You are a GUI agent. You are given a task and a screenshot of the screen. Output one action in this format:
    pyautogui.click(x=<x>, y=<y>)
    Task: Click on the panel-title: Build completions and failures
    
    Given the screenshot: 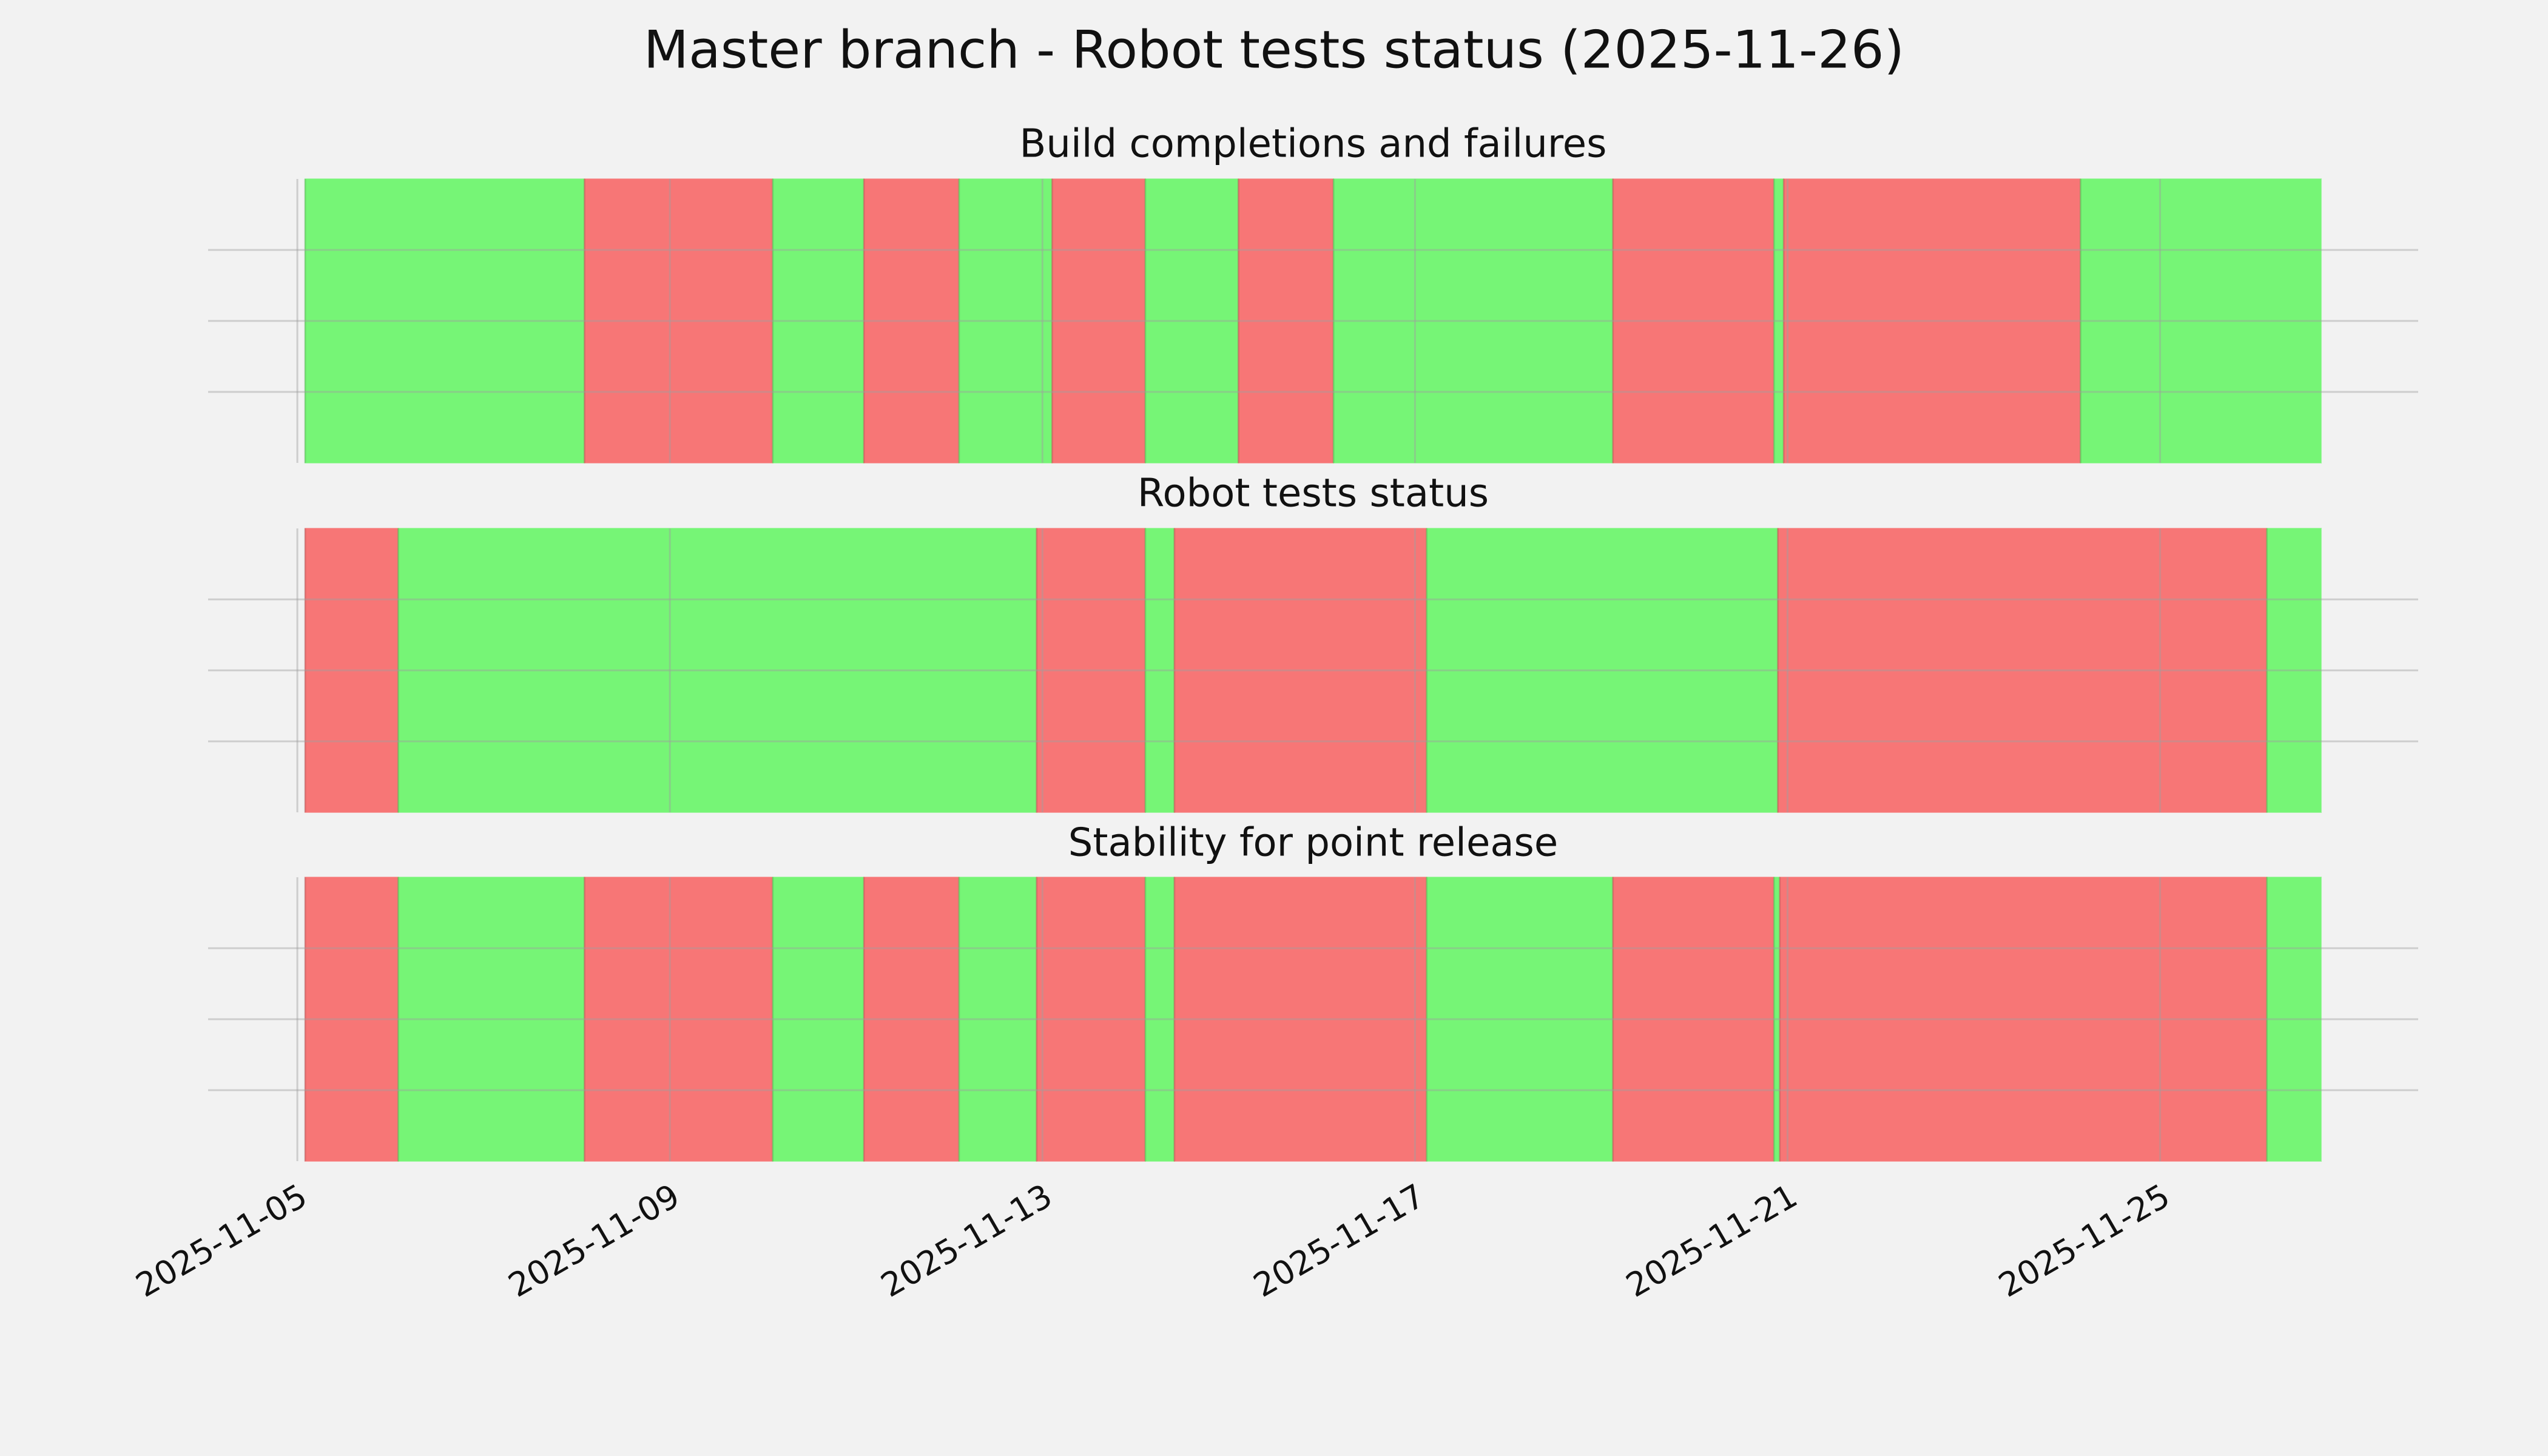 What is the action you would take?
    pyautogui.click(x=1313, y=144)
    